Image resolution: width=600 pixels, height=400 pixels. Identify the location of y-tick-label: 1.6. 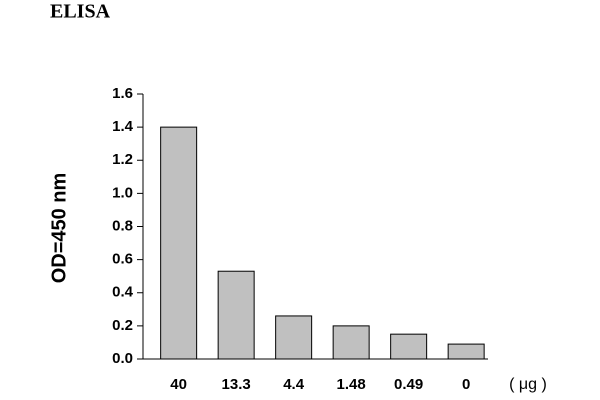
(122, 93).